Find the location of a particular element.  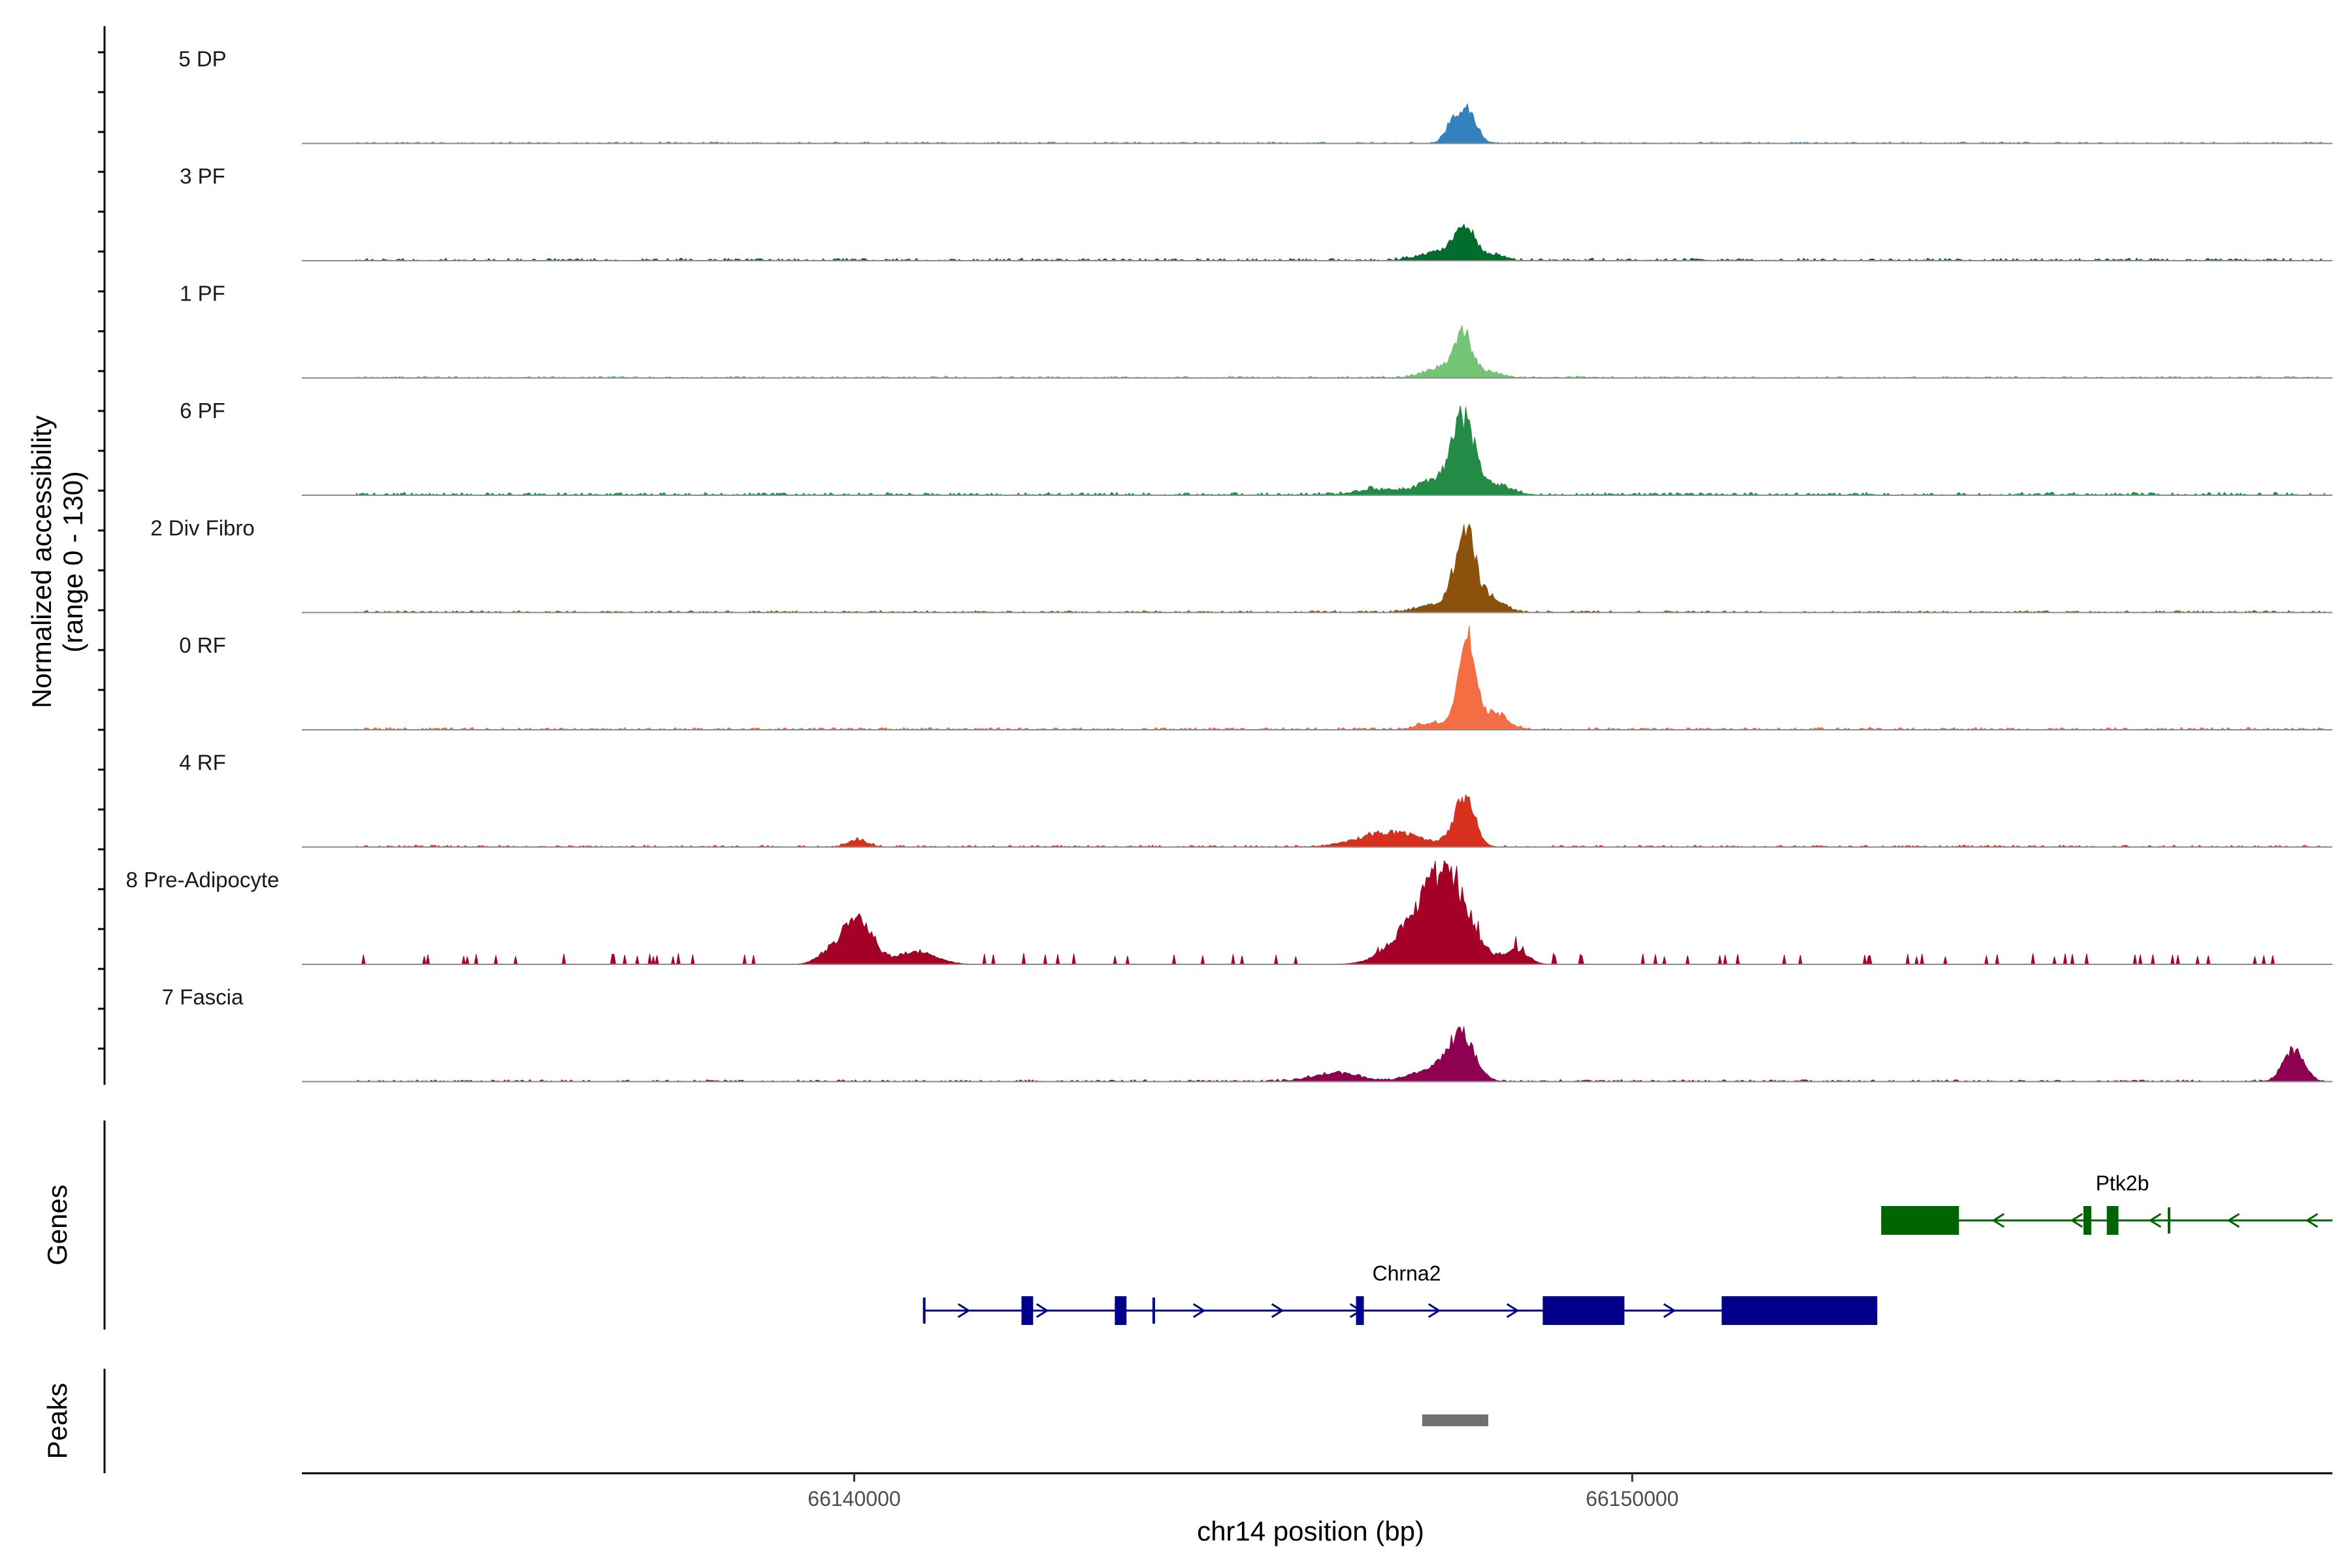

track-1-pf: 1 PF is located at coordinates (1256, 330).